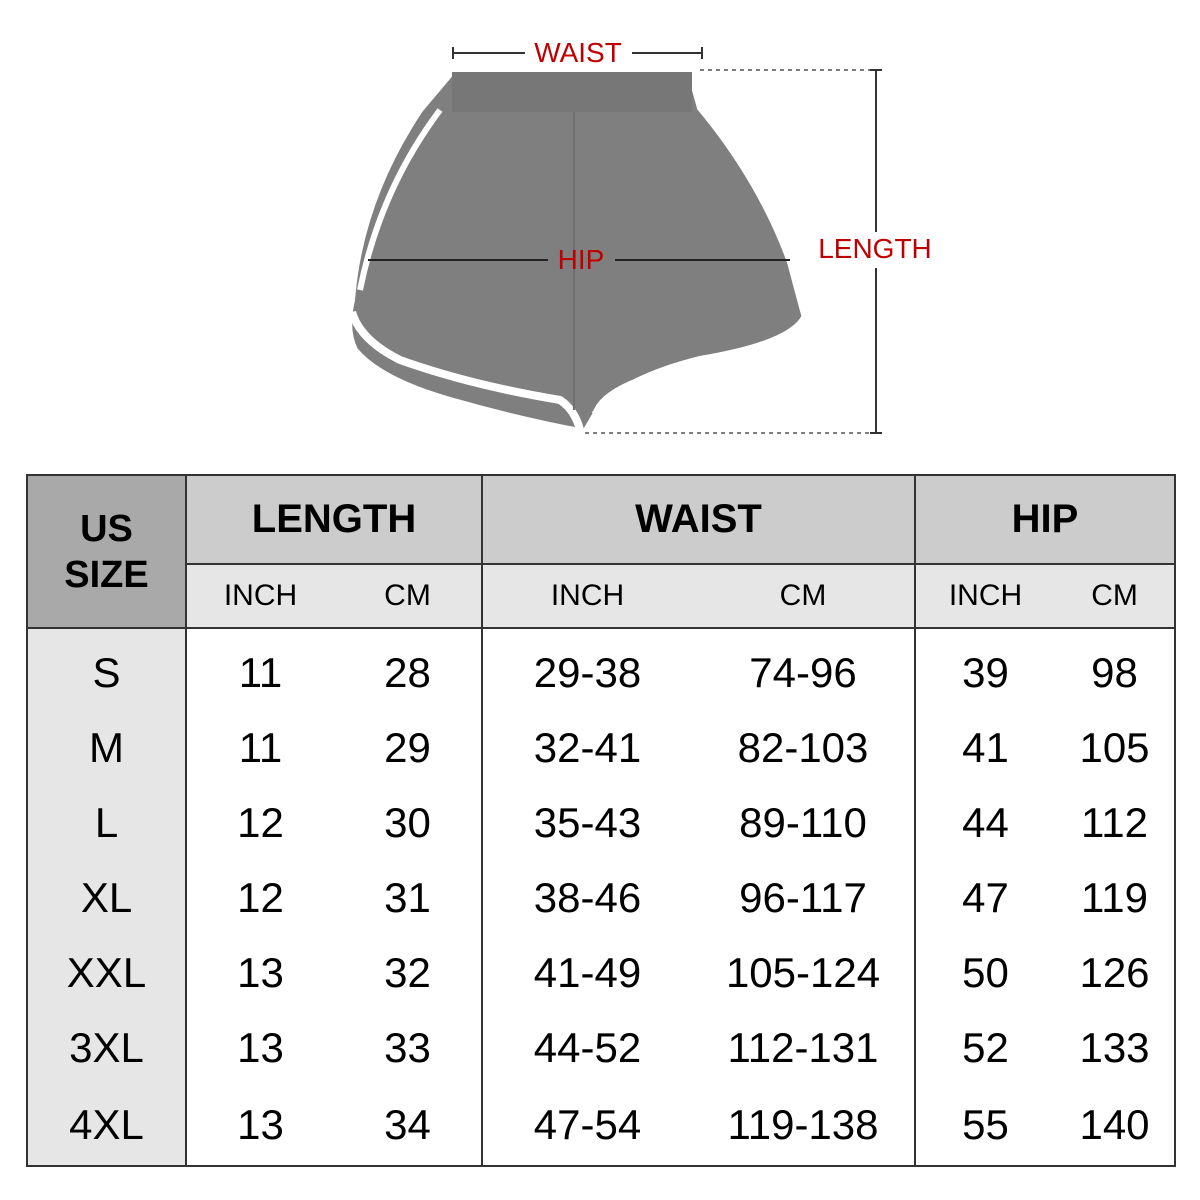  I want to click on length-header: LENGTH, so click(334, 519).